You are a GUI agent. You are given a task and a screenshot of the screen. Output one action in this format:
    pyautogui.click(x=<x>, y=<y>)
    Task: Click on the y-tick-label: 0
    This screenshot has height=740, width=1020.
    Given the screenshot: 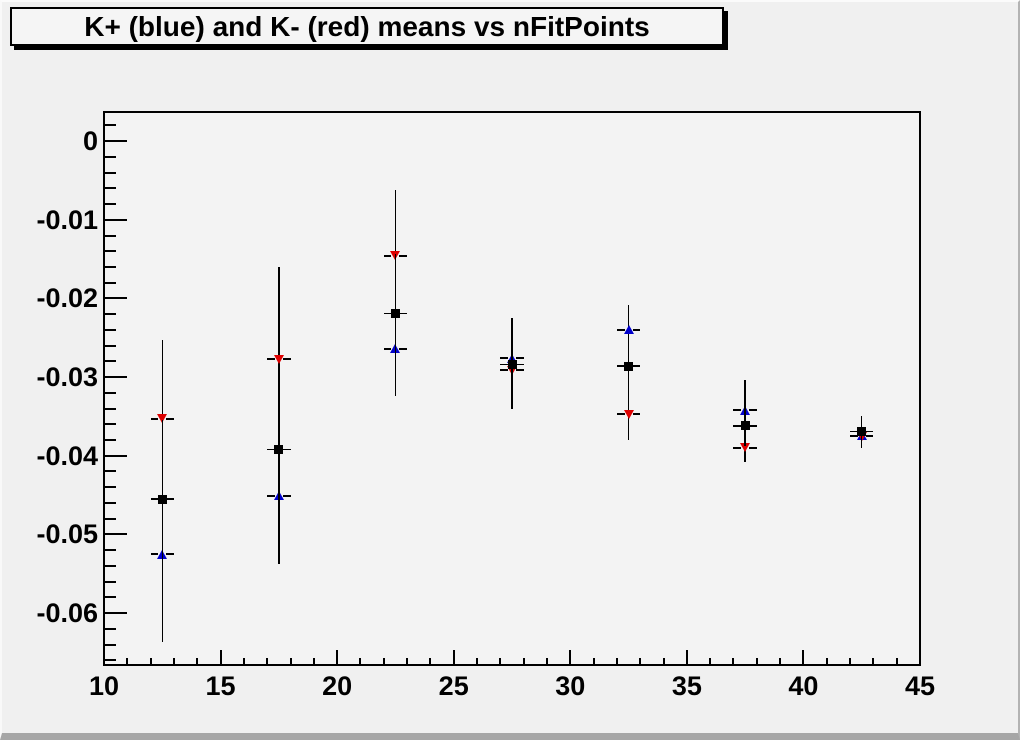 What is the action you would take?
    pyautogui.click(x=90, y=141)
    